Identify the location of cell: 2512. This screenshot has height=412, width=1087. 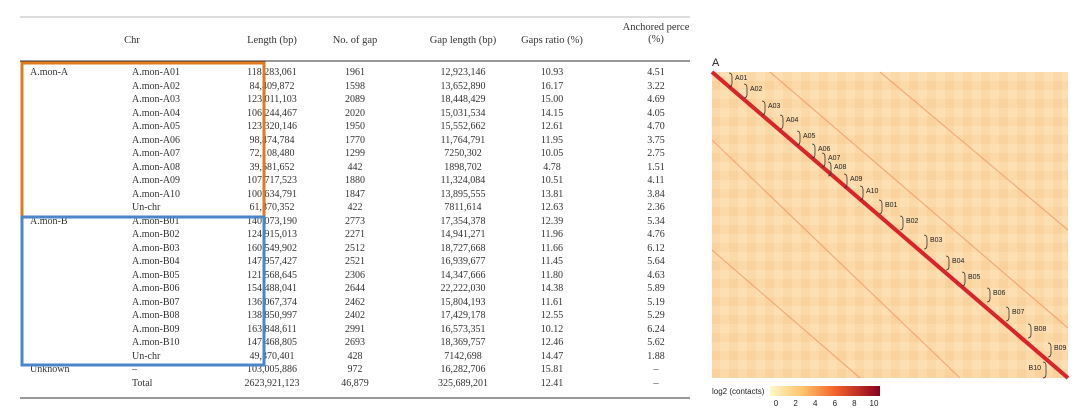
(355, 248).